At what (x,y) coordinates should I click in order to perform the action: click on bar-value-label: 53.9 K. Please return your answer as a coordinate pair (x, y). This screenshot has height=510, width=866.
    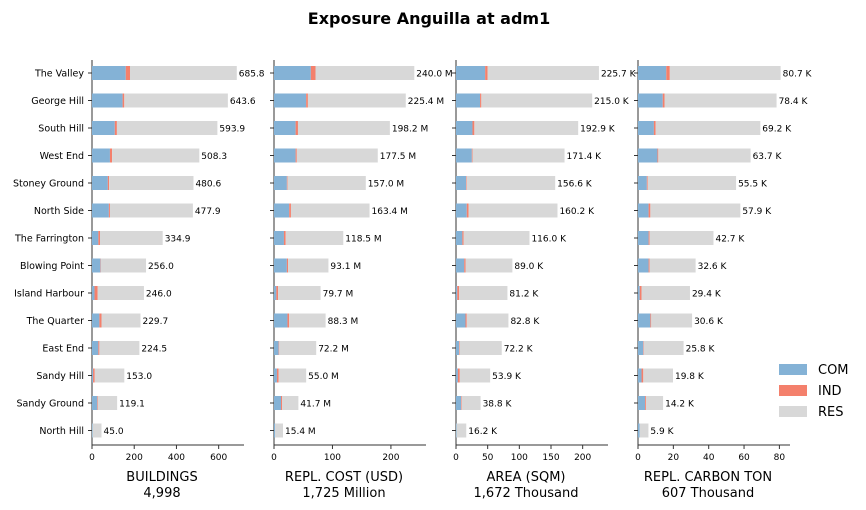
    Looking at the image, I should click on (507, 377).